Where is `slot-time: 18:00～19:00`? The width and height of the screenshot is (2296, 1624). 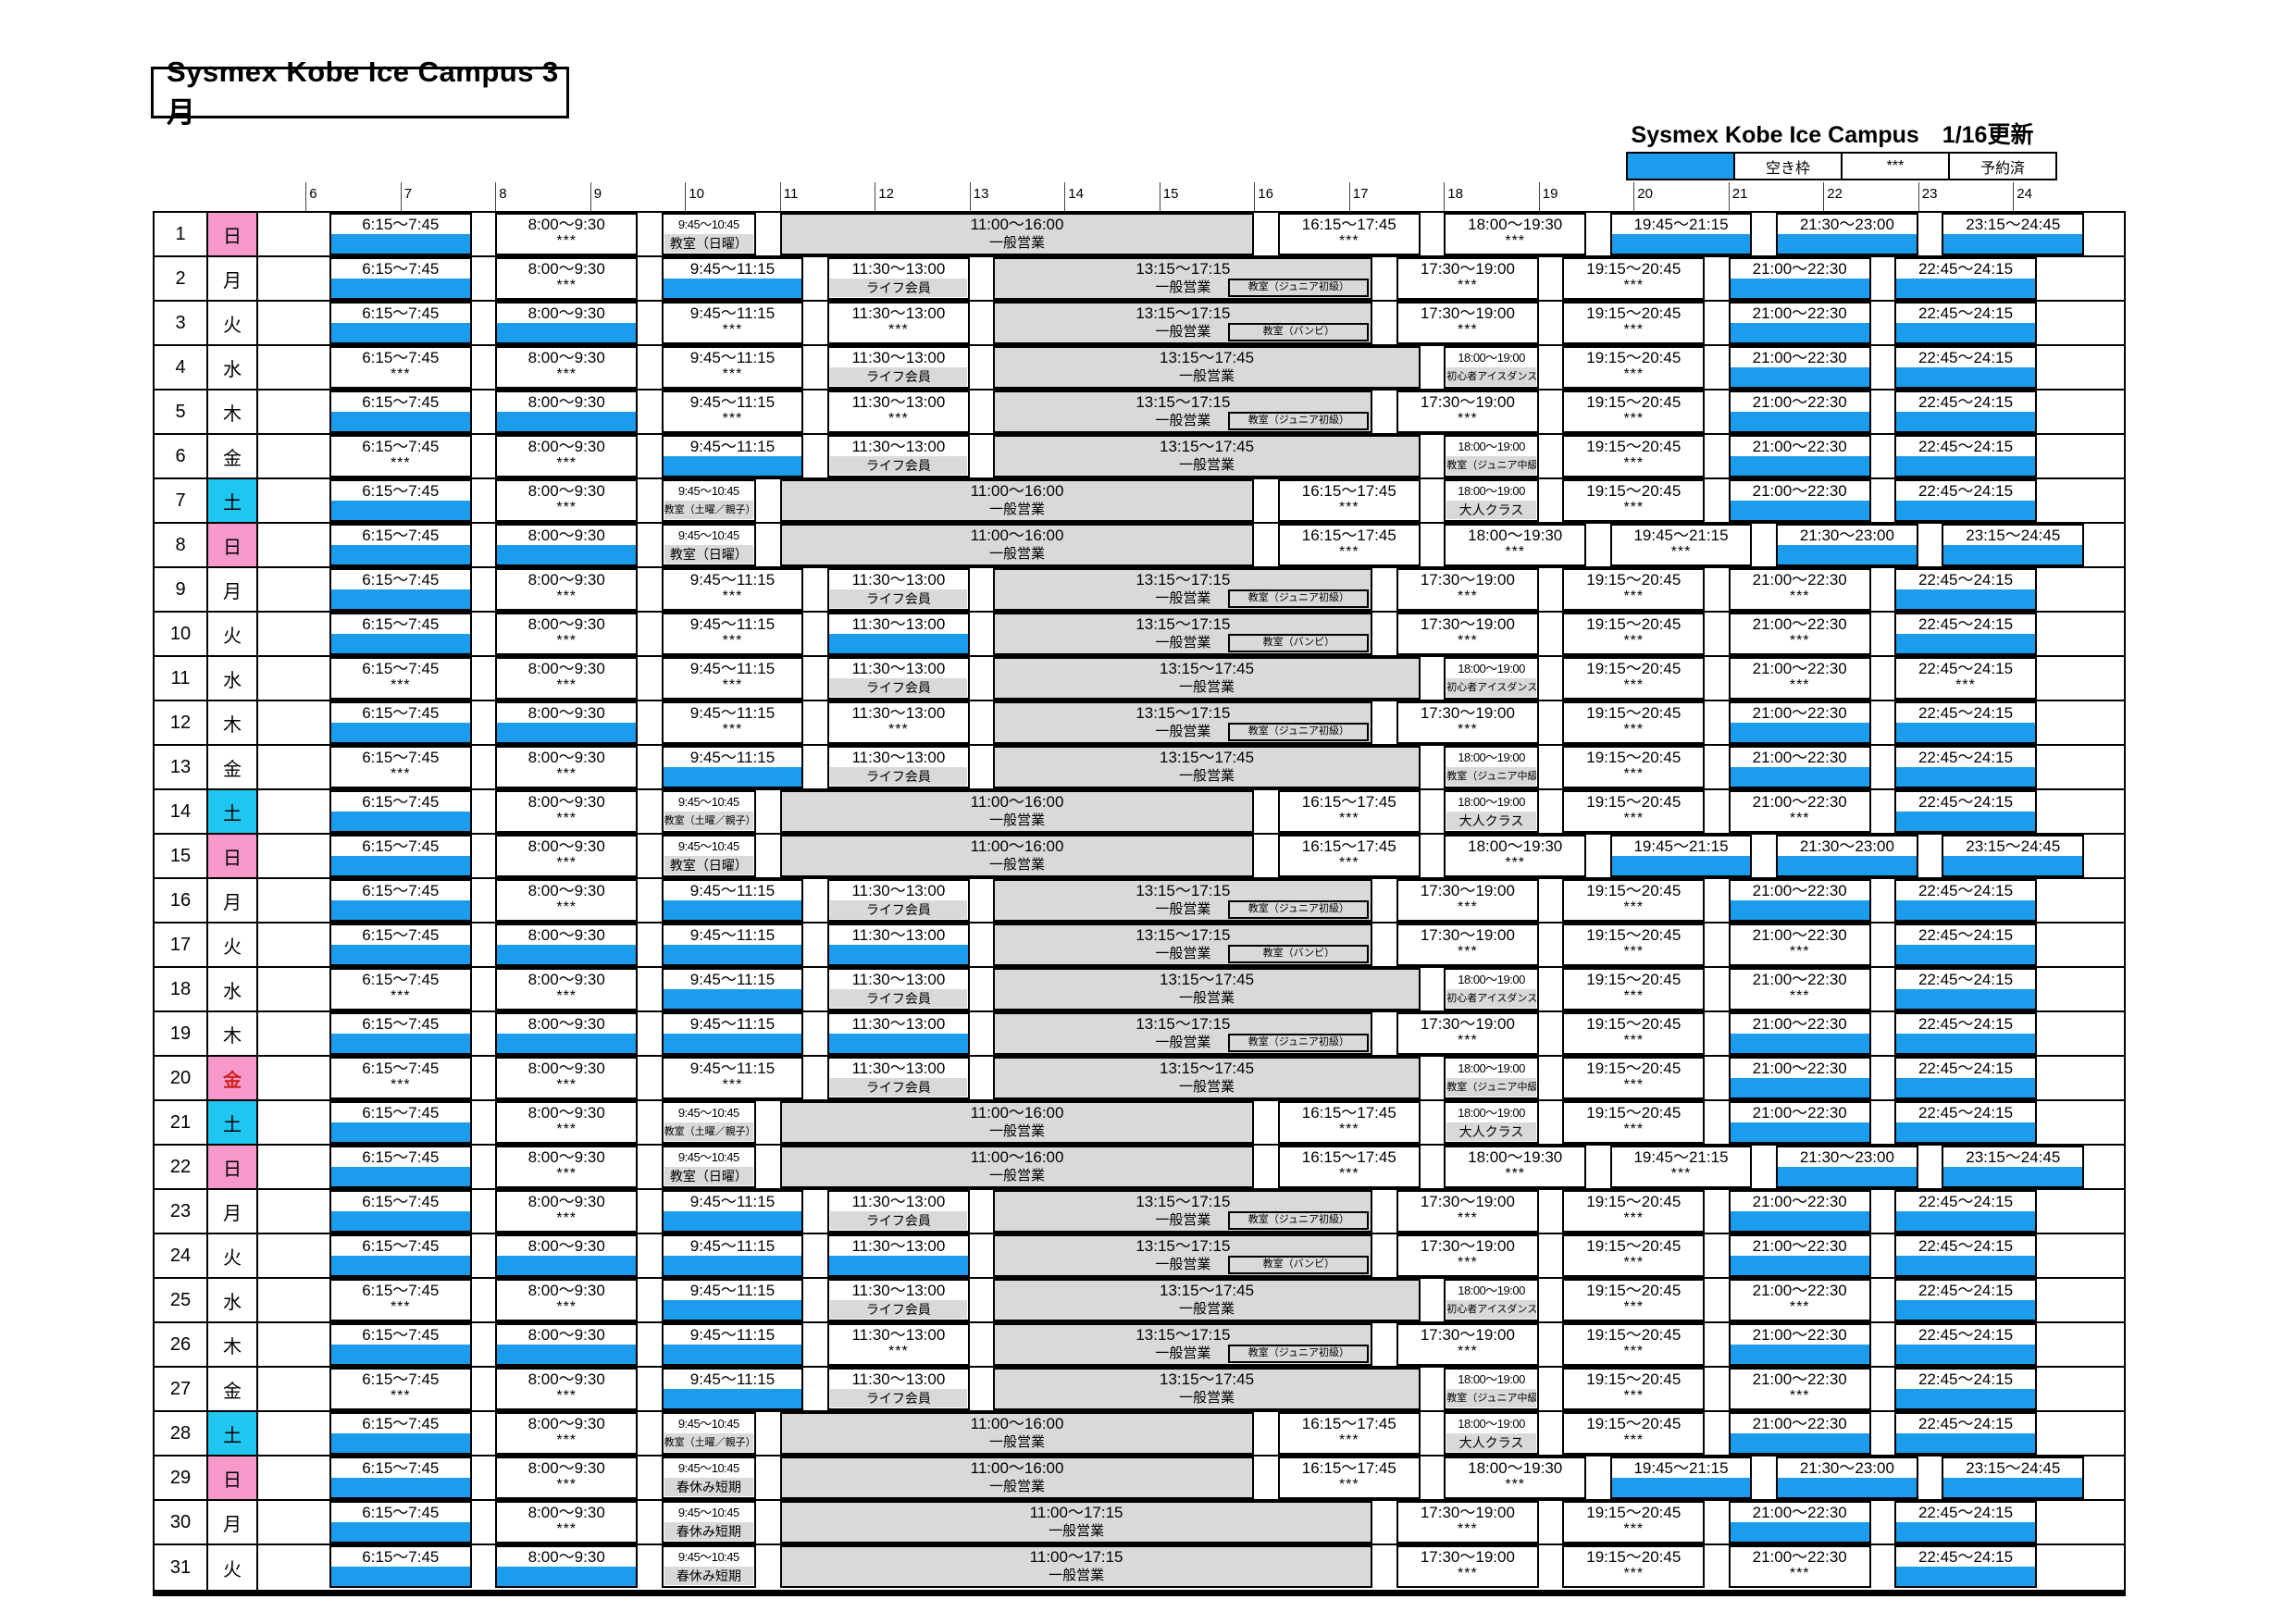
slot-time: 18:00～19:00 is located at coordinates (1492, 1068).